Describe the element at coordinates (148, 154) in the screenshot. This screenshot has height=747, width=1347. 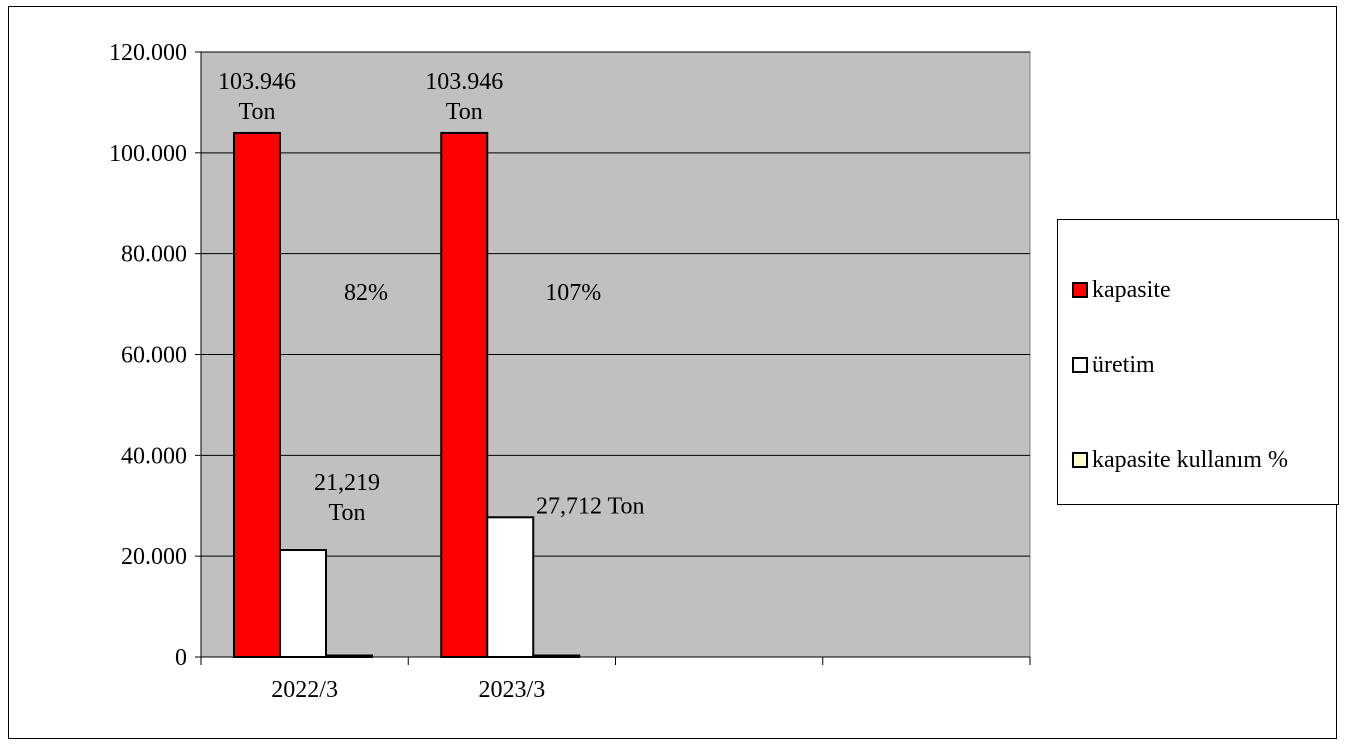
I see `y-tick-label: 100.000` at that location.